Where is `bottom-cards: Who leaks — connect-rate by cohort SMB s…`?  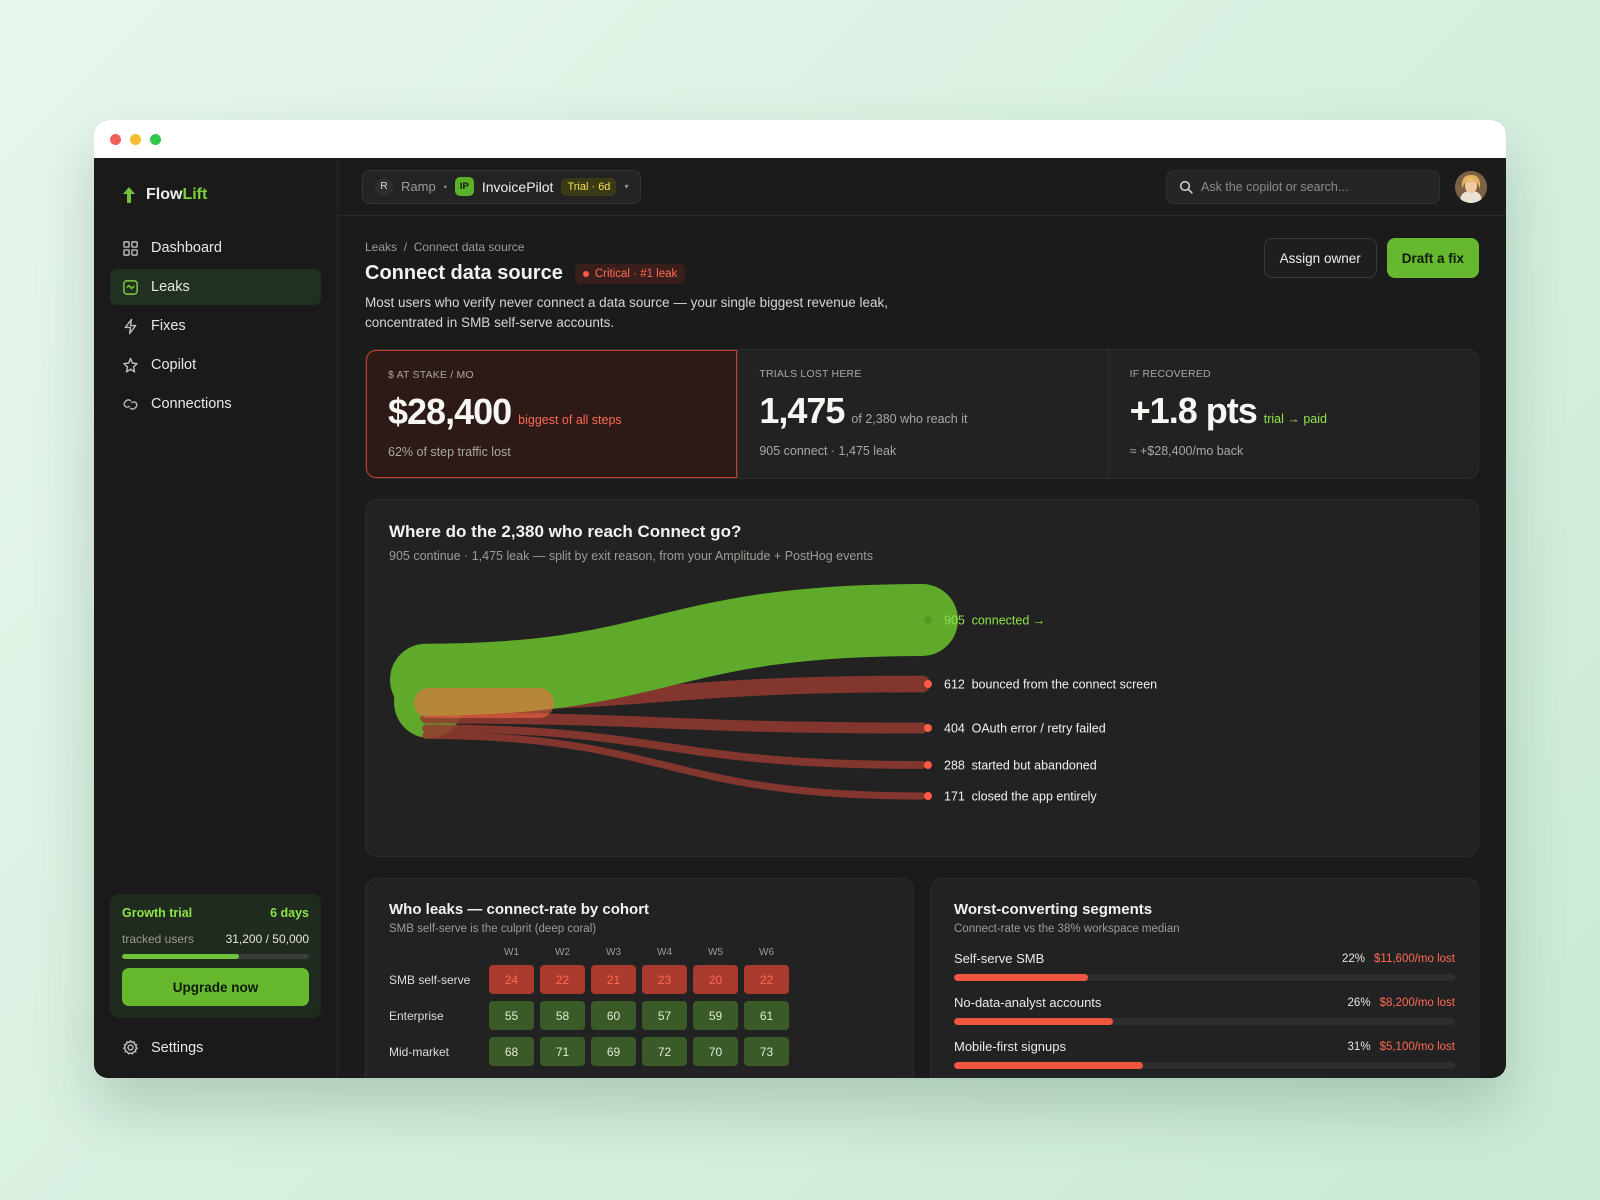
bottom-cards: Who leaks — connect-rate by cohort SMB s… is located at coordinates (922, 978).